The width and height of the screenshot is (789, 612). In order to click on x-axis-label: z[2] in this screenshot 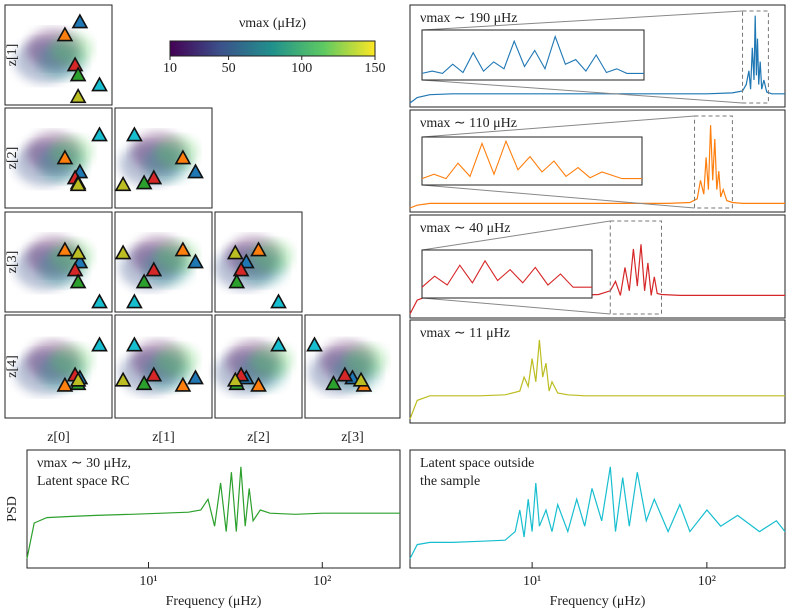, I will do `click(258, 437)`.